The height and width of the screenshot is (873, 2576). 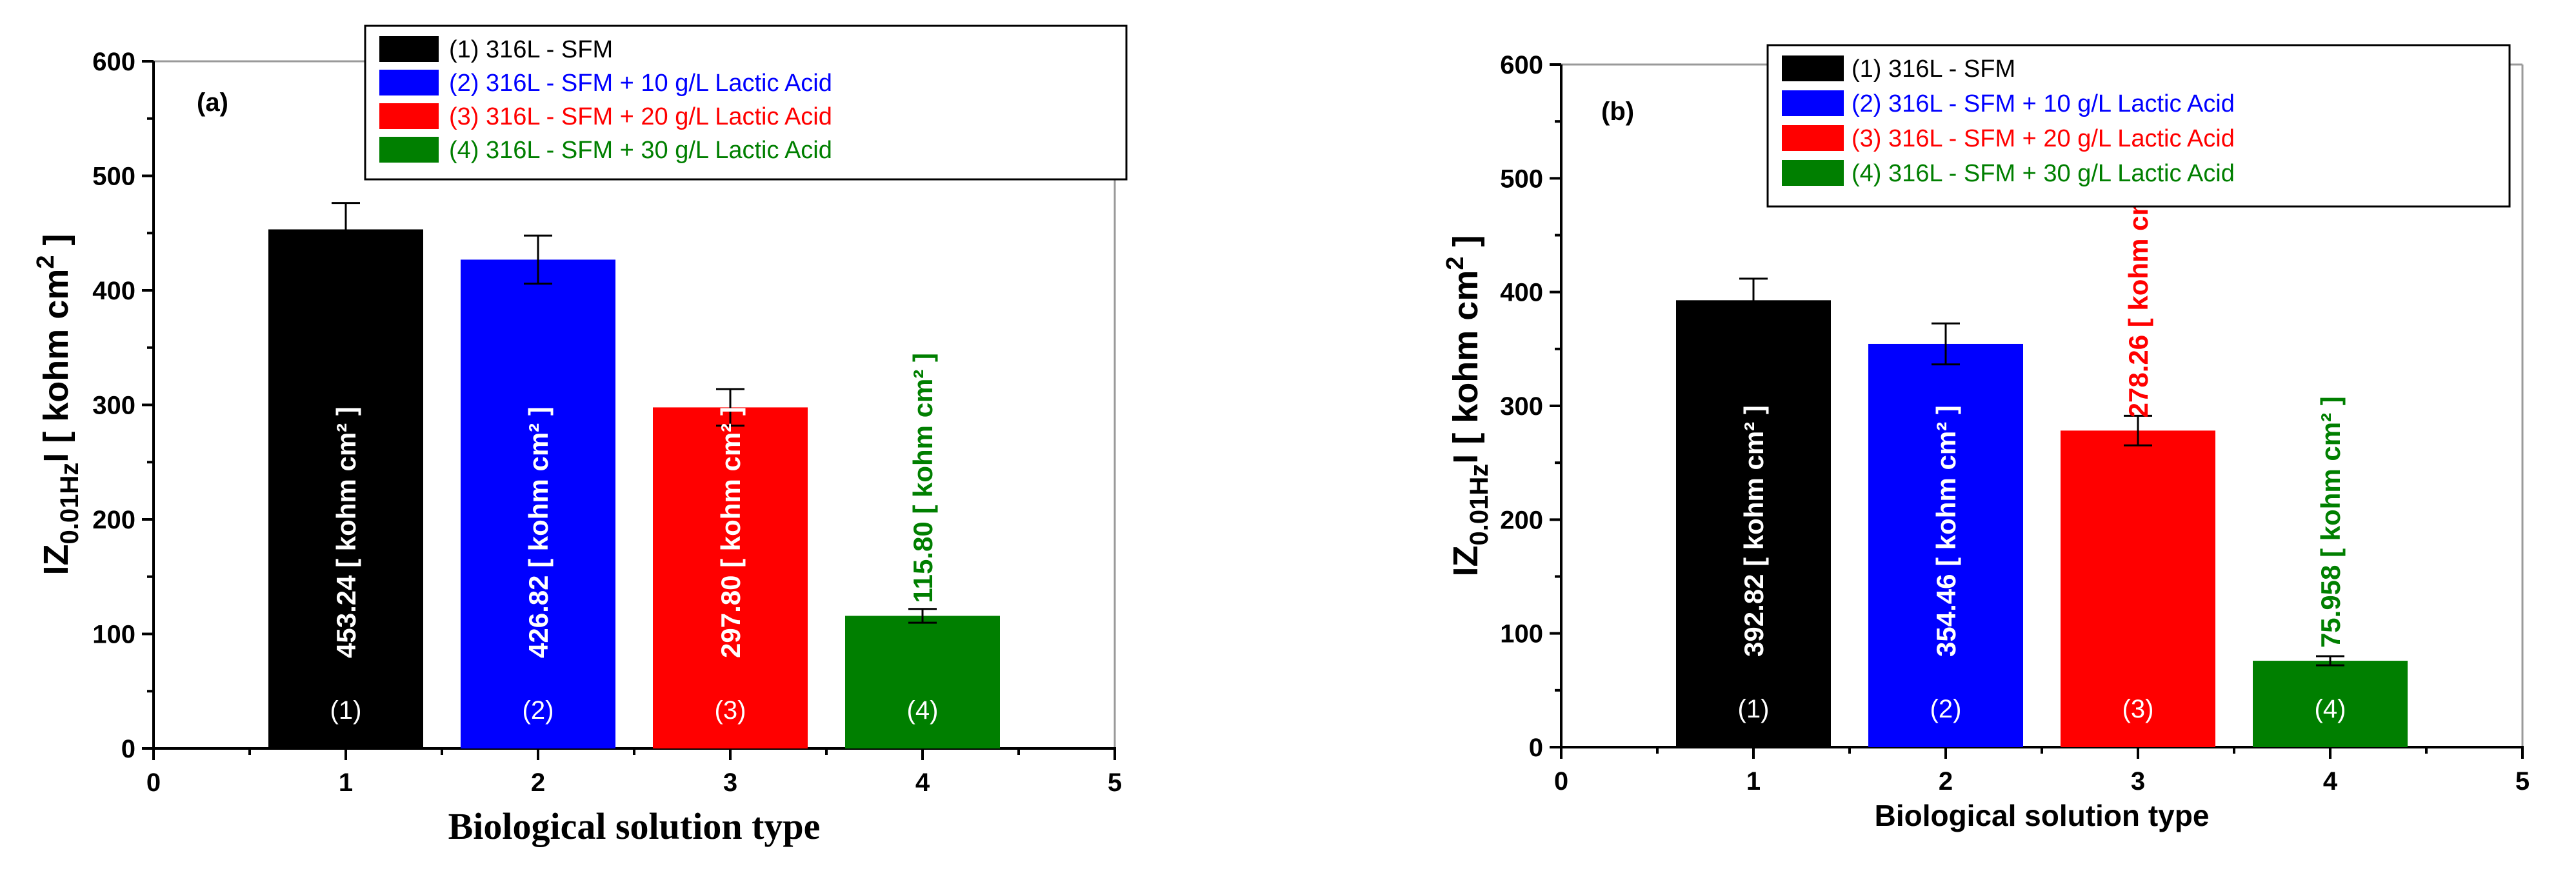 What do you see at coordinates (1754, 531) in the screenshot?
I see `bar-value-label: 392.82 [ kohm cm² ]` at bounding box center [1754, 531].